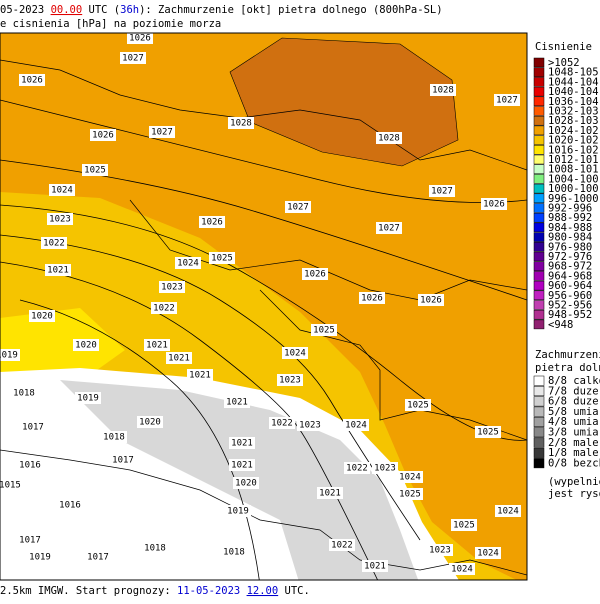 The width and height of the screenshot is (600, 604). I want to click on legend-label: 960-964, so click(570, 286).